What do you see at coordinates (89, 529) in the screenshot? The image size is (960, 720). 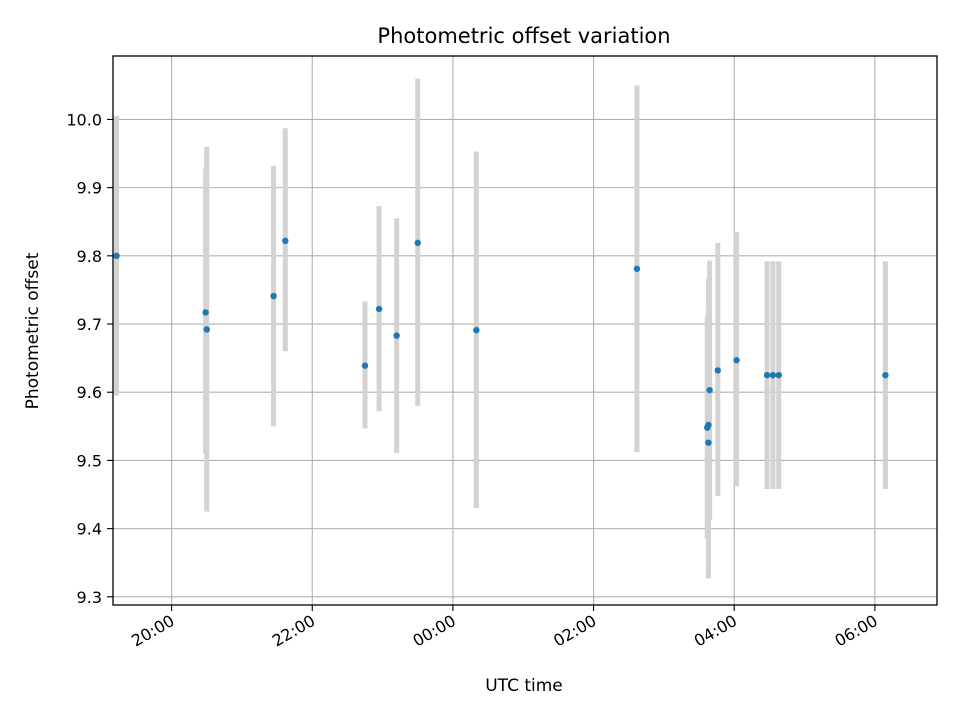 I see `y-tick-label: 9.4` at bounding box center [89, 529].